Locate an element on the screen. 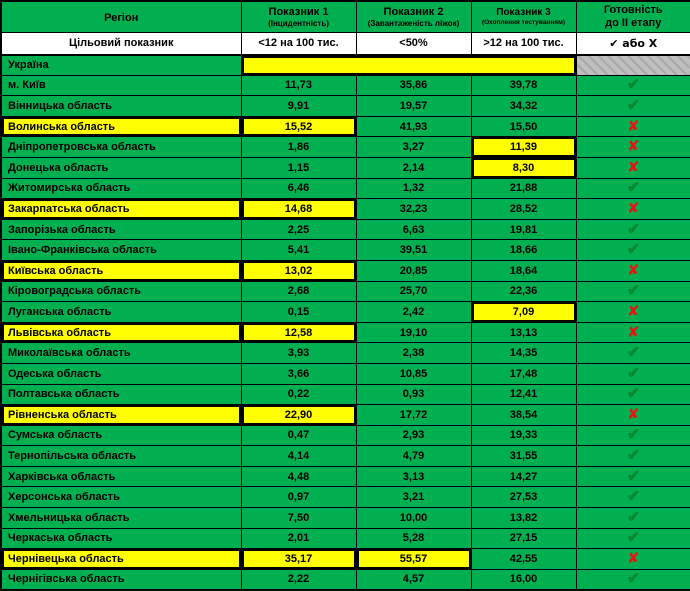  region-name-cell: Львівська область is located at coordinates (121, 332).